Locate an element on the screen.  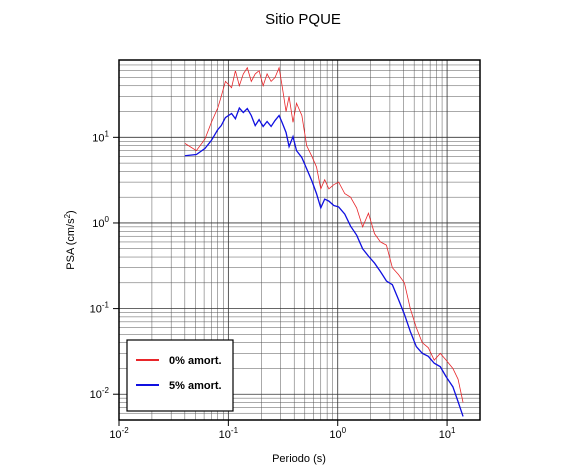
x-tick-label: 10¹ is located at coordinates (447, 433).